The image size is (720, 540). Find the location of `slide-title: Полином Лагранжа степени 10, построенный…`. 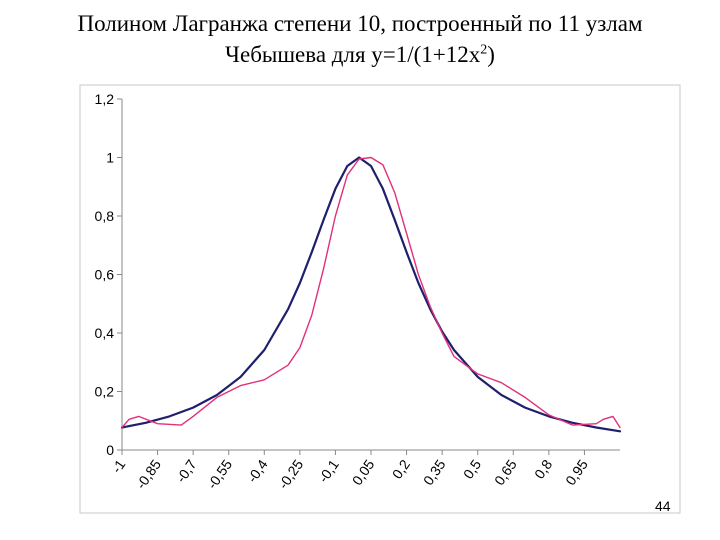

slide-title: Полином Лагранжа степени 10, построенный… is located at coordinates (360, 39).